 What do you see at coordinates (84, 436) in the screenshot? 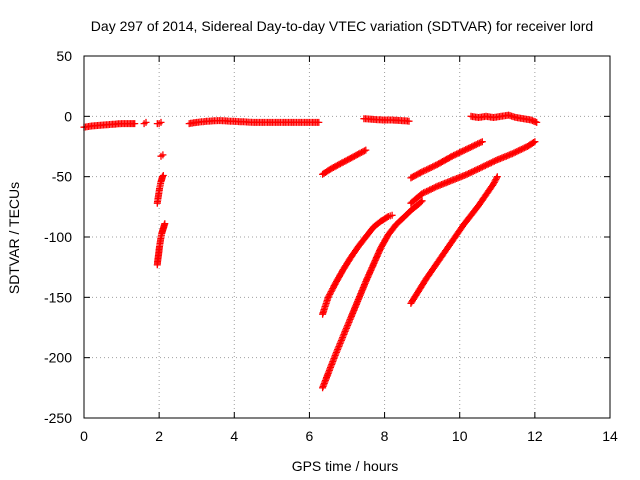
I see `x-tick-label: 0` at bounding box center [84, 436].